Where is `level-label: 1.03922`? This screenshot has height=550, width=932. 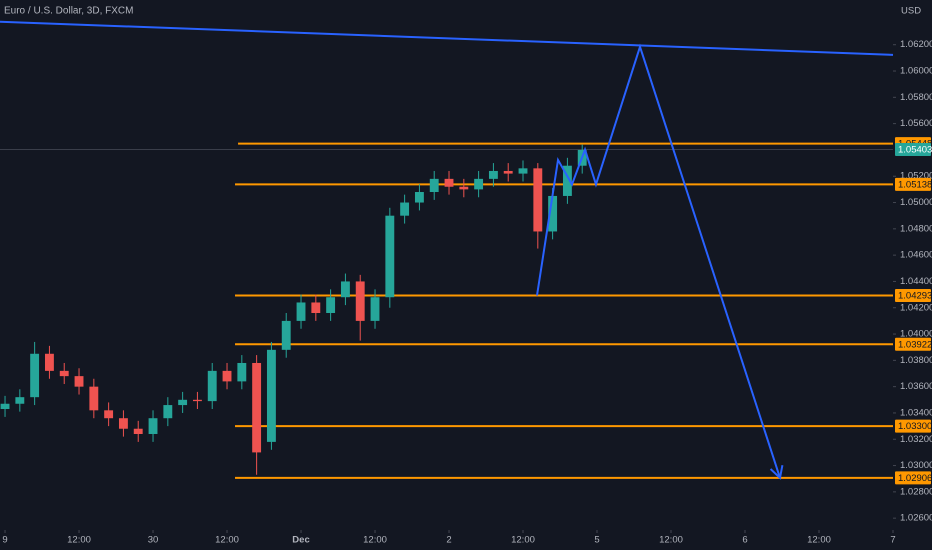
level-label: 1.03922 is located at coordinates (915, 344).